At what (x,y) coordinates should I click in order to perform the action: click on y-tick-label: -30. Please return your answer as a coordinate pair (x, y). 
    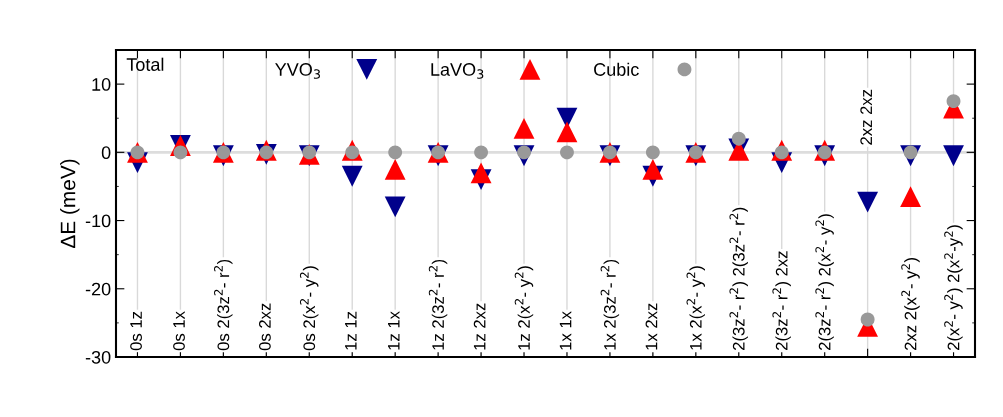
    Looking at the image, I should click on (98, 357).